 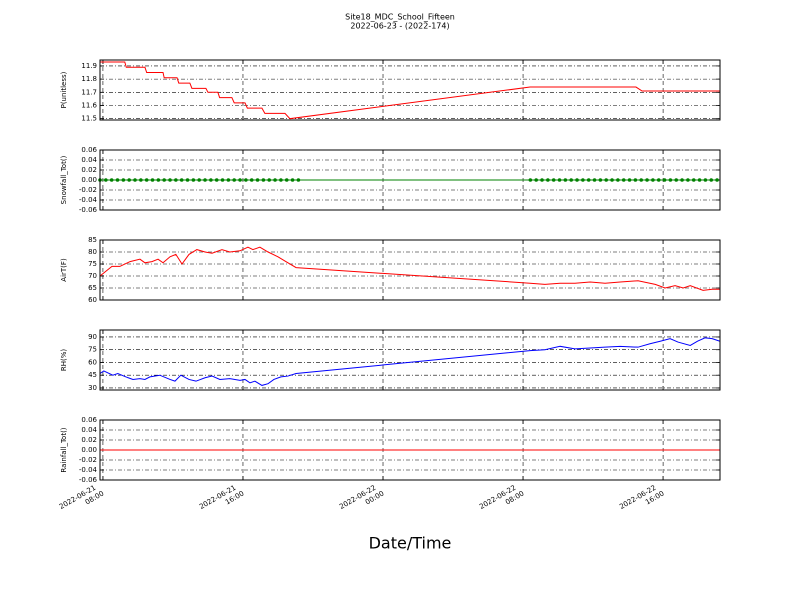 I want to click on y-tick-label: 11.7, so click(x=89, y=92).